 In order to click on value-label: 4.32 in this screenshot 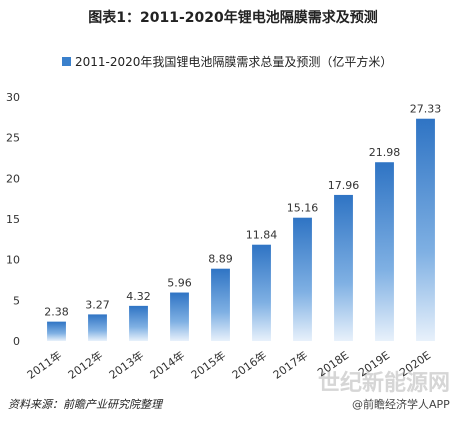, I will do `click(138, 296)`.